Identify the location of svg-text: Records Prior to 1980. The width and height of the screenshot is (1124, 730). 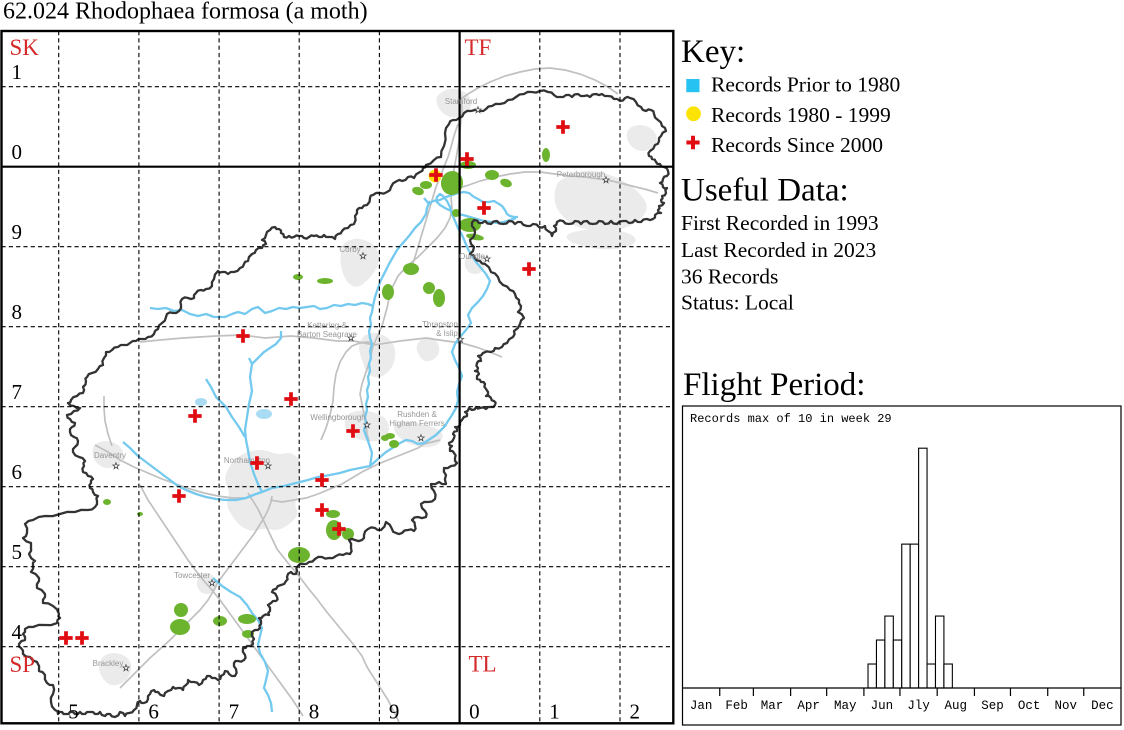
(805, 85).